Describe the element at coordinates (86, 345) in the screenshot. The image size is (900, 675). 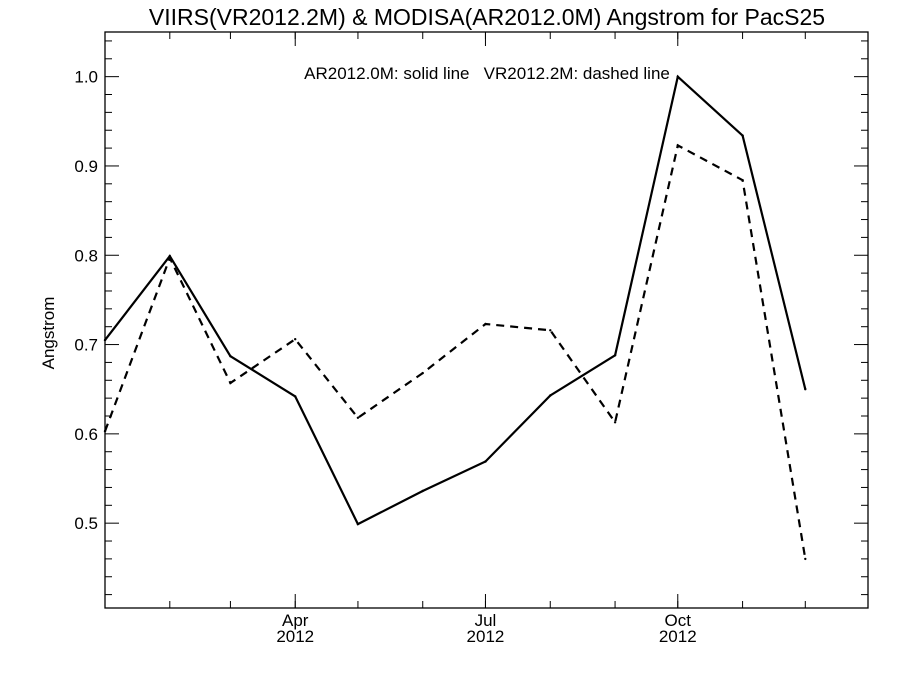
I see `y-tick-label: 0.7` at that location.